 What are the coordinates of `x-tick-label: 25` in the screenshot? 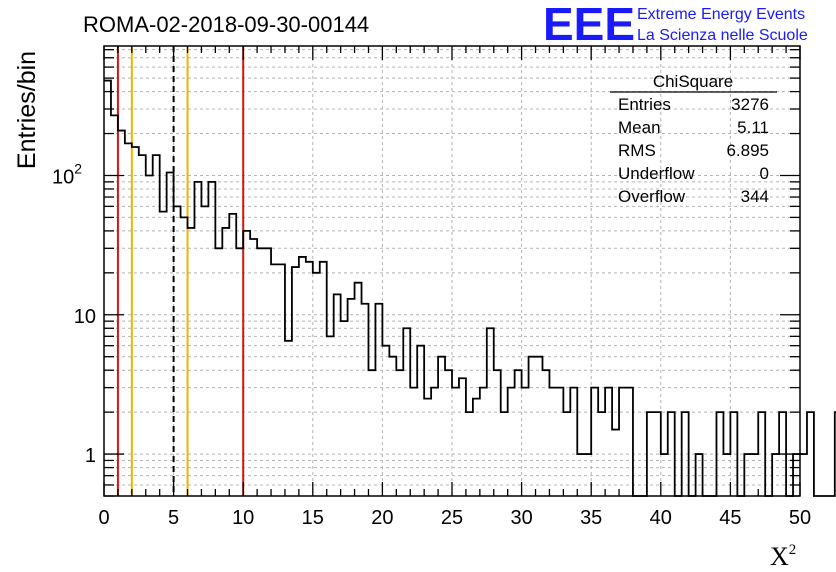 It's located at (452, 518).